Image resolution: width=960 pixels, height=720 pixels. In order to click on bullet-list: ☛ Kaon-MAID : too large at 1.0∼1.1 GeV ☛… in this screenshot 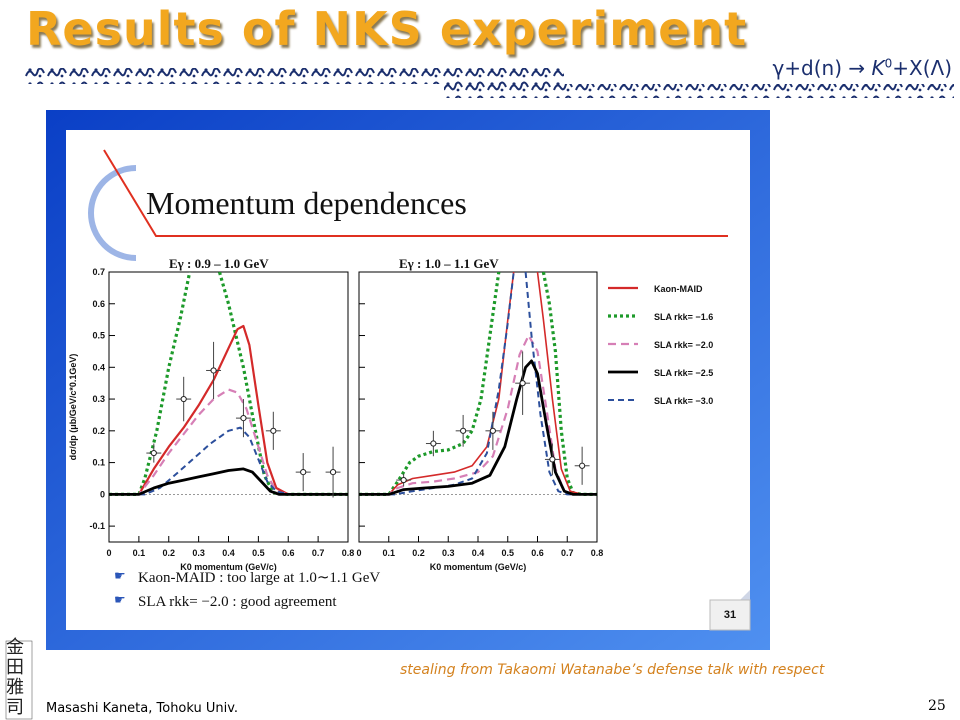, I will do `click(247, 589)`.